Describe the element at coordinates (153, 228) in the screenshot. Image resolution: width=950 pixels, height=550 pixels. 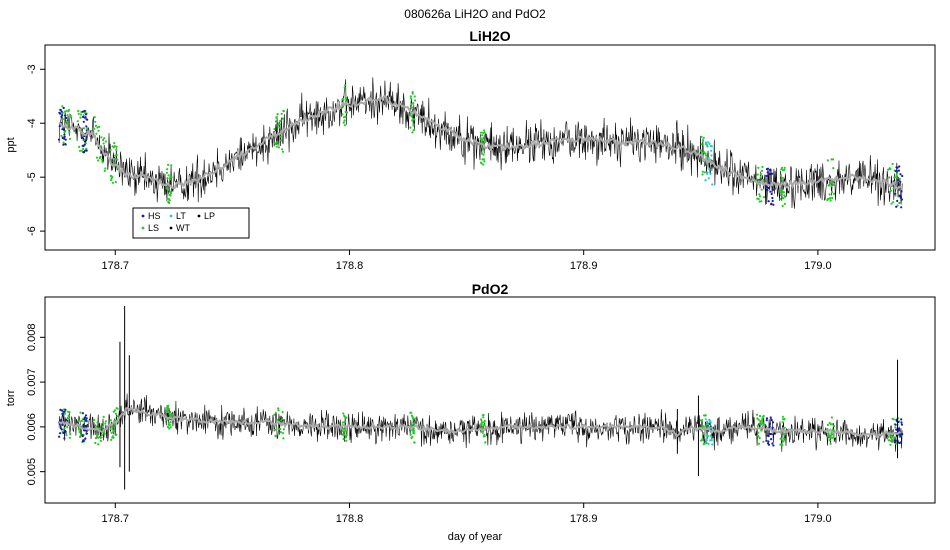
I see `legend-label: LS` at that location.